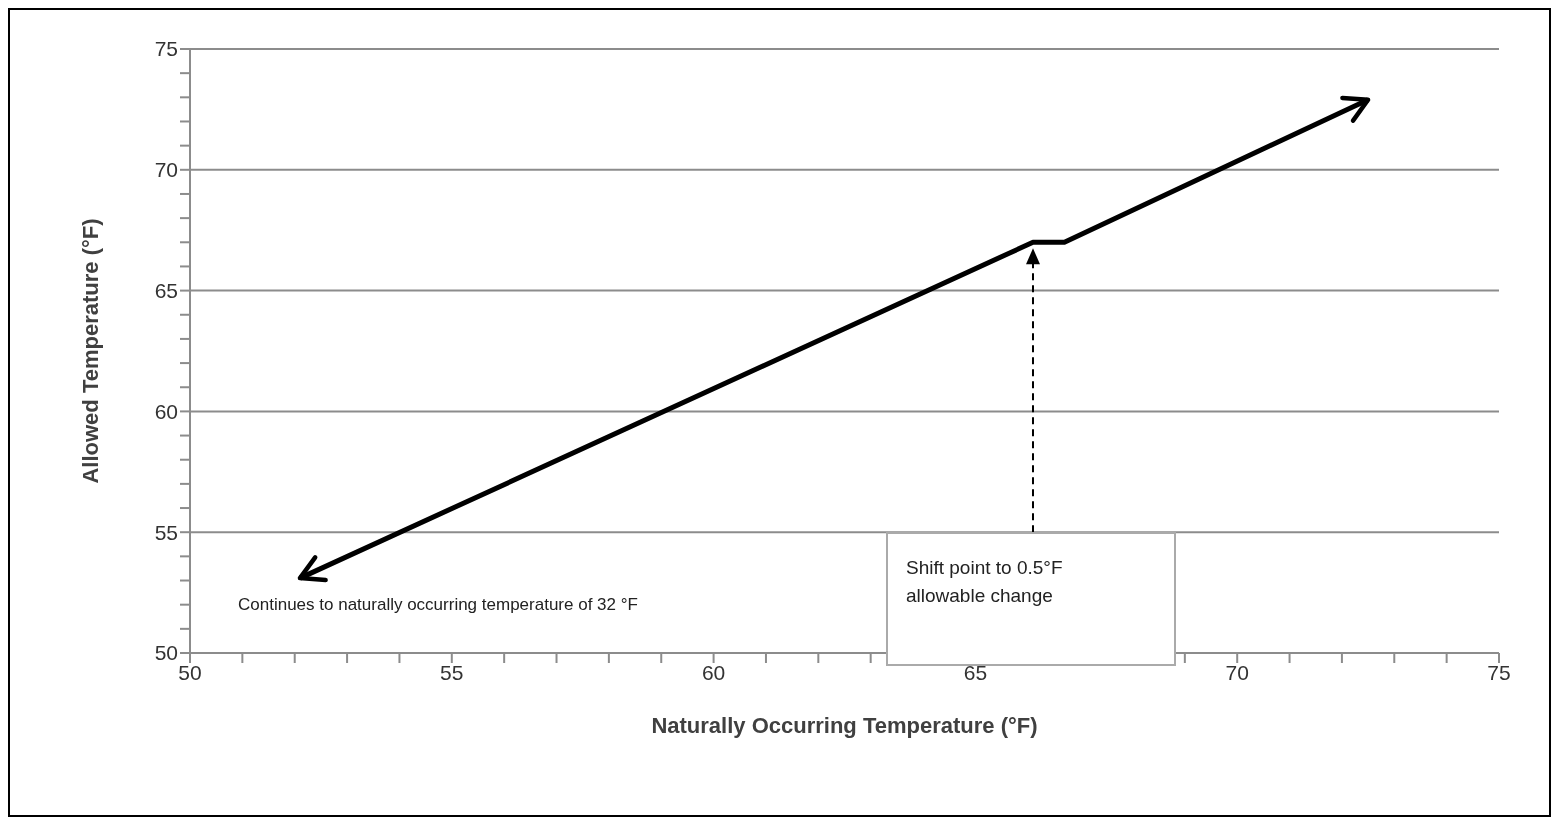 The width and height of the screenshot is (1555, 829). I want to click on x-axis-title: Naturally Occurring Temperature (°F), so click(844, 725).